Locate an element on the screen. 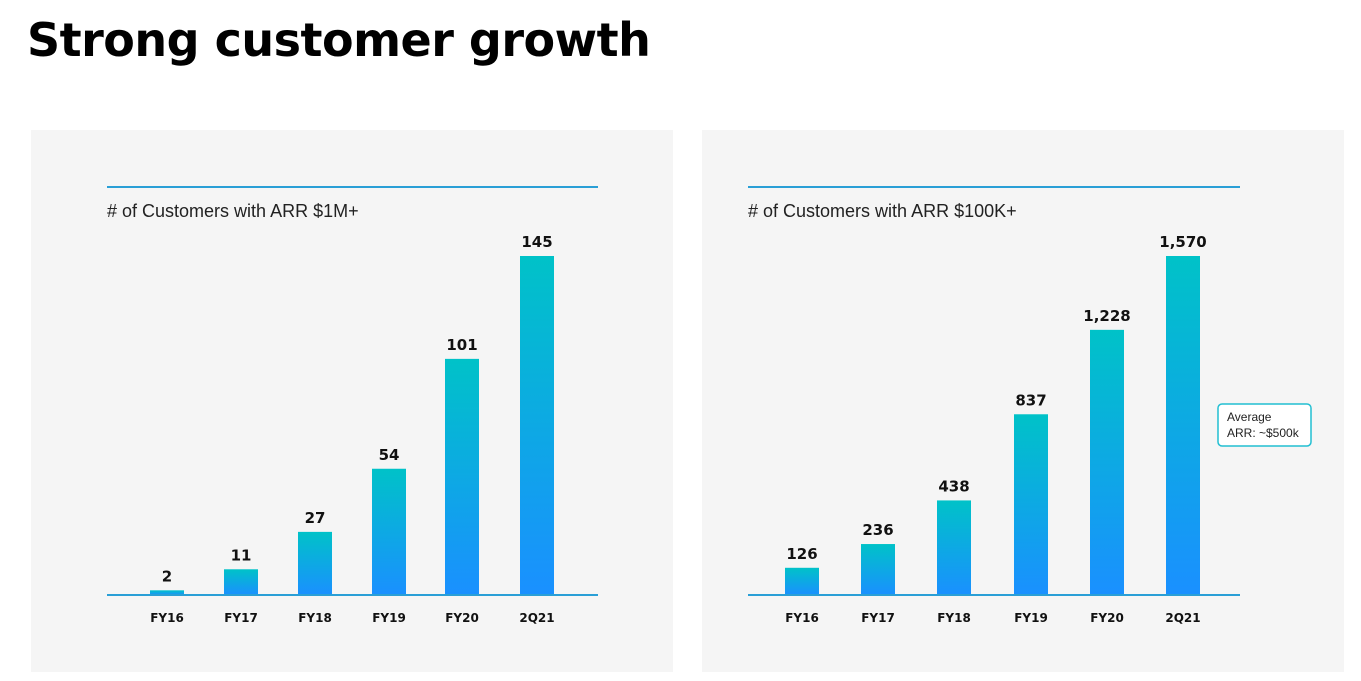 Image resolution: width=1361 pixels, height=681 pixels. bar-value-label: 27 is located at coordinates (315, 518).